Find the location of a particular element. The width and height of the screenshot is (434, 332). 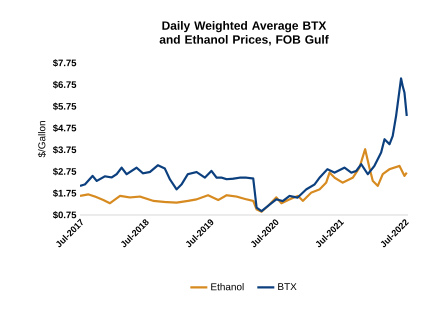

line-series is located at coordinates (244, 180).